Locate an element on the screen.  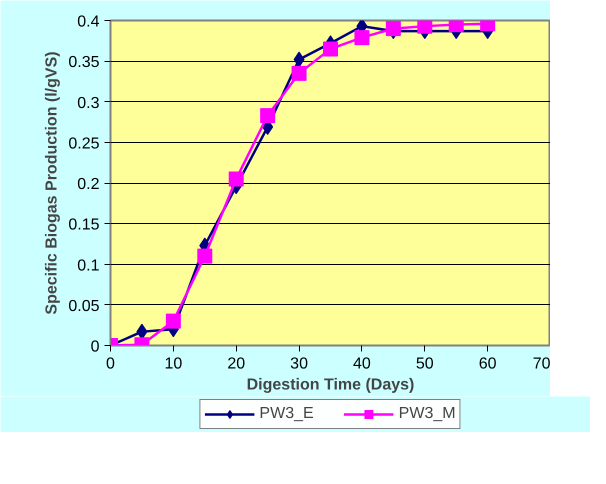
y-tick-label: 0.25 is located at coordinates (84, 143).